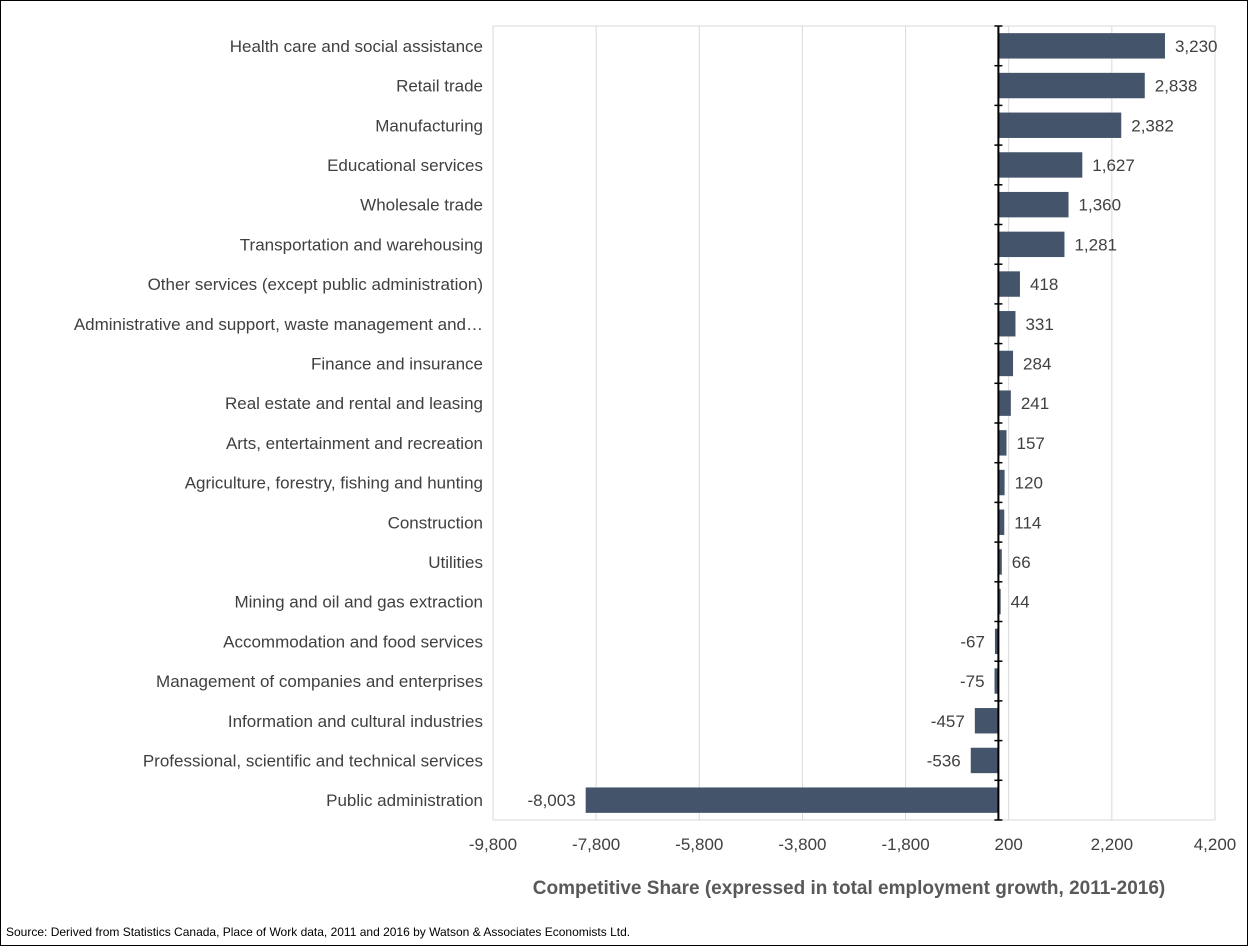 The height and width of the screenshot is (952, 1250). I want to click on data-label: 44, so click(1020, 602).